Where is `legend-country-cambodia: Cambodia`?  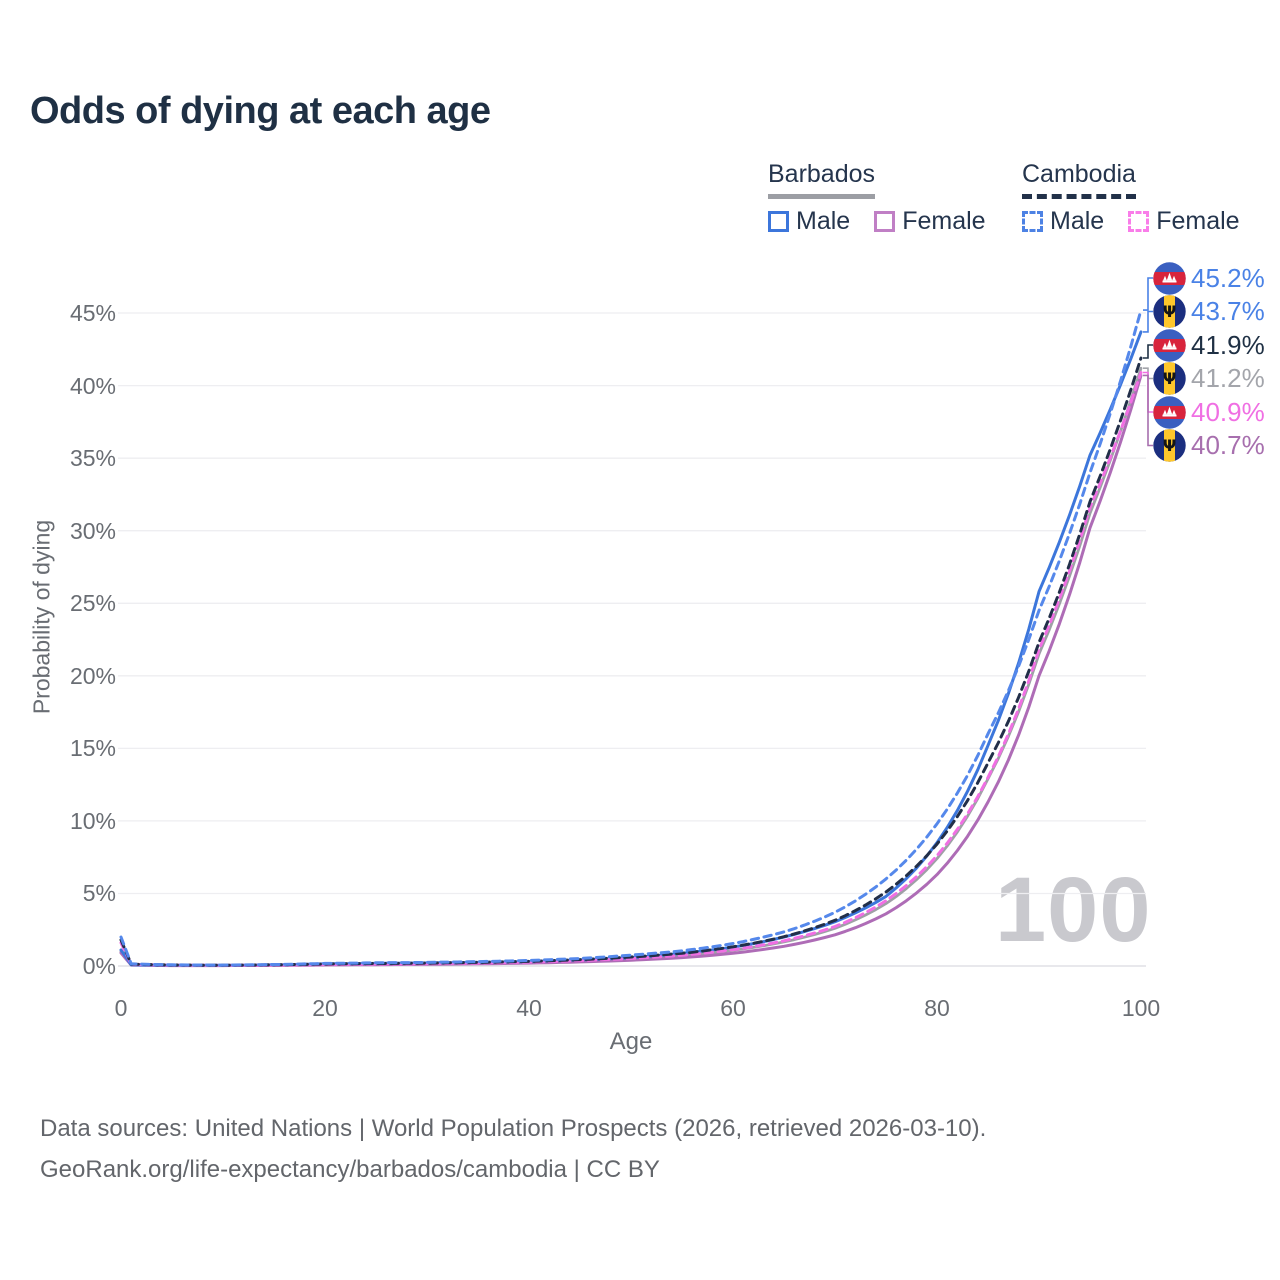
legend-country-cambodia: Cambodia is located at coordinates (1079, 179).